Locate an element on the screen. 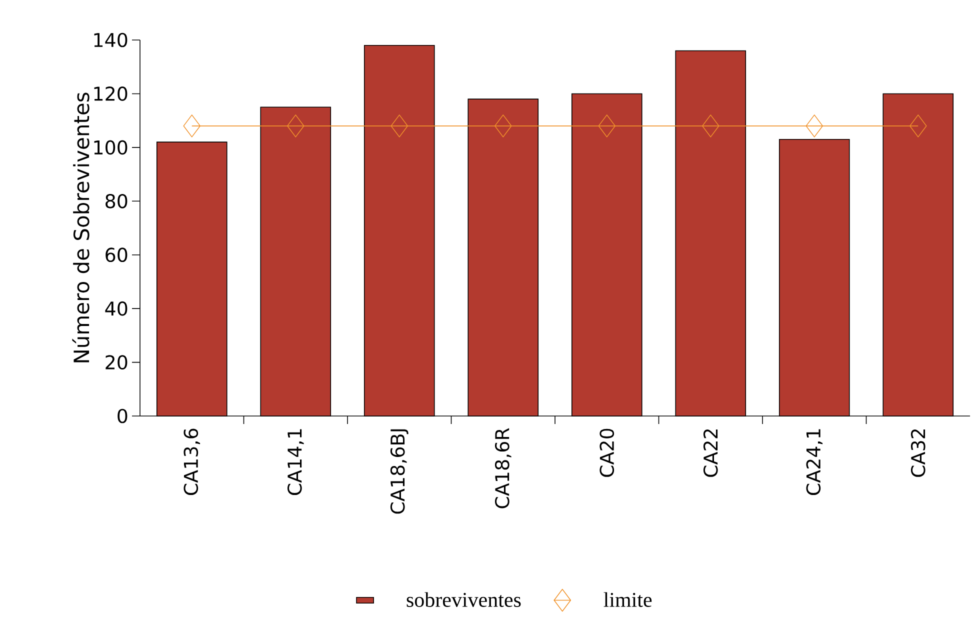 Image resolution: width=971 pixels, height=622 pixels. x-tick-label: CA18,6BJ is located at coordinates (399, 471).